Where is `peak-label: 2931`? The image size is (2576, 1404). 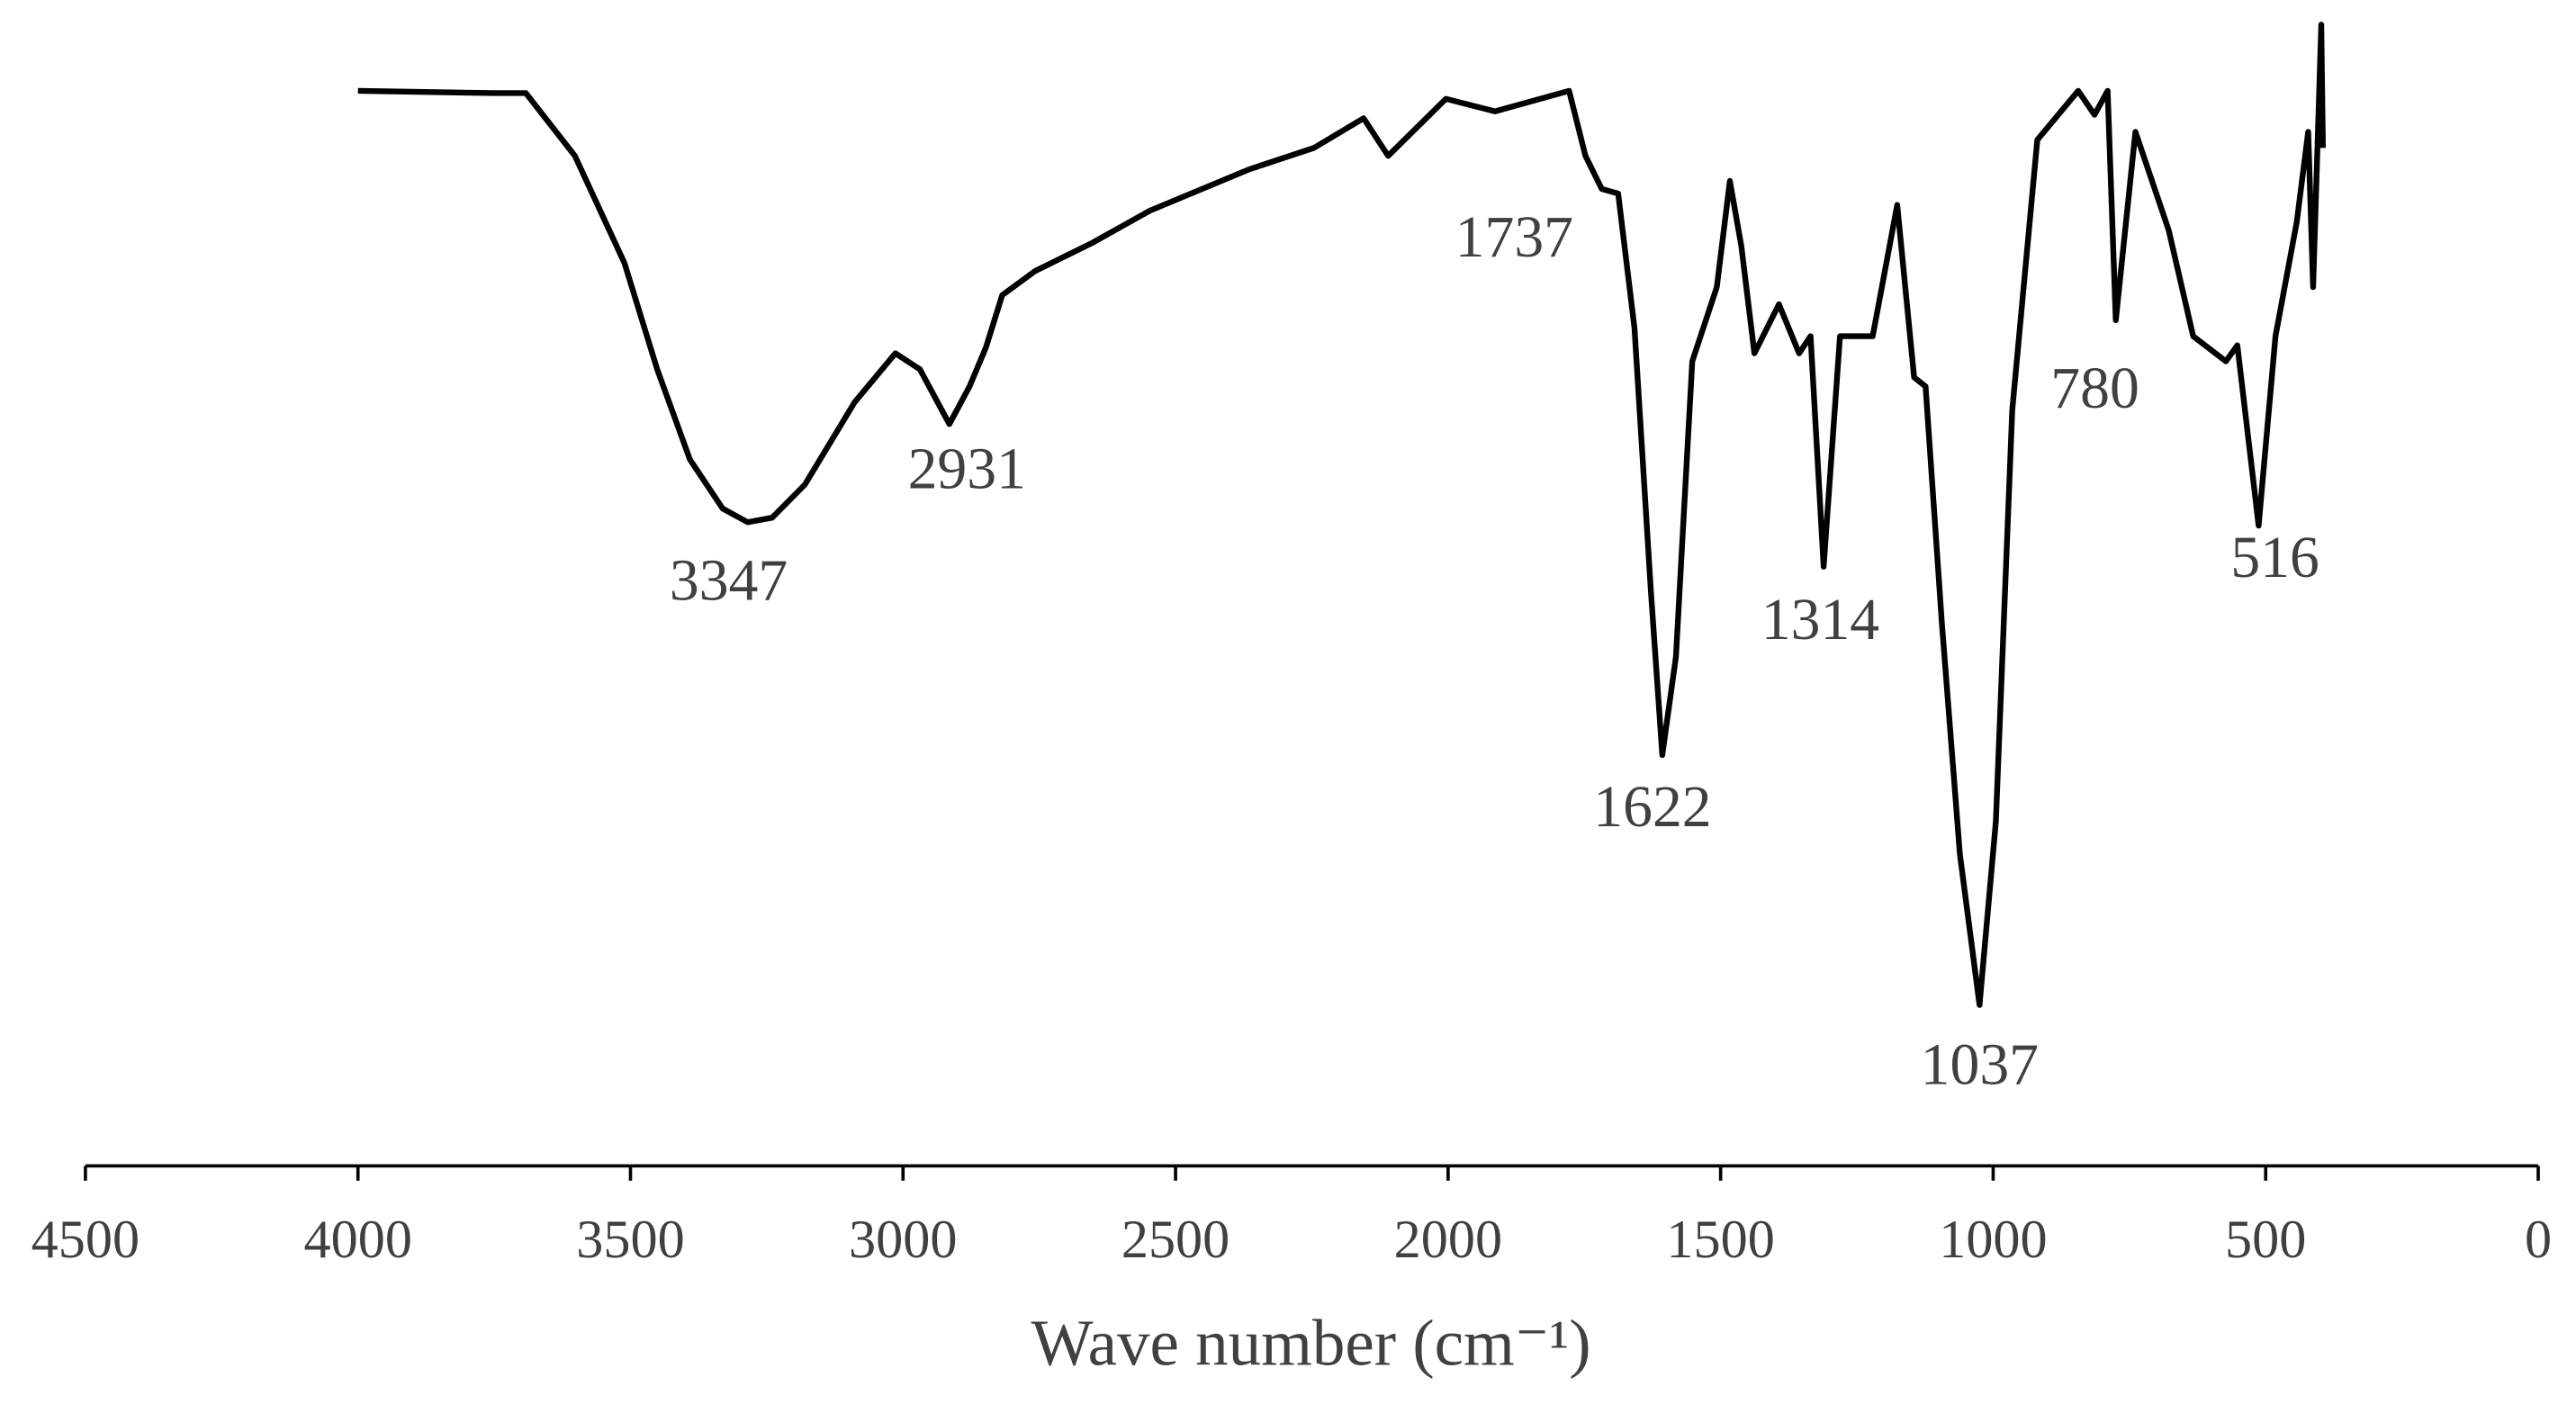
peak-label: 2931 is located at coordinates (967, 468).